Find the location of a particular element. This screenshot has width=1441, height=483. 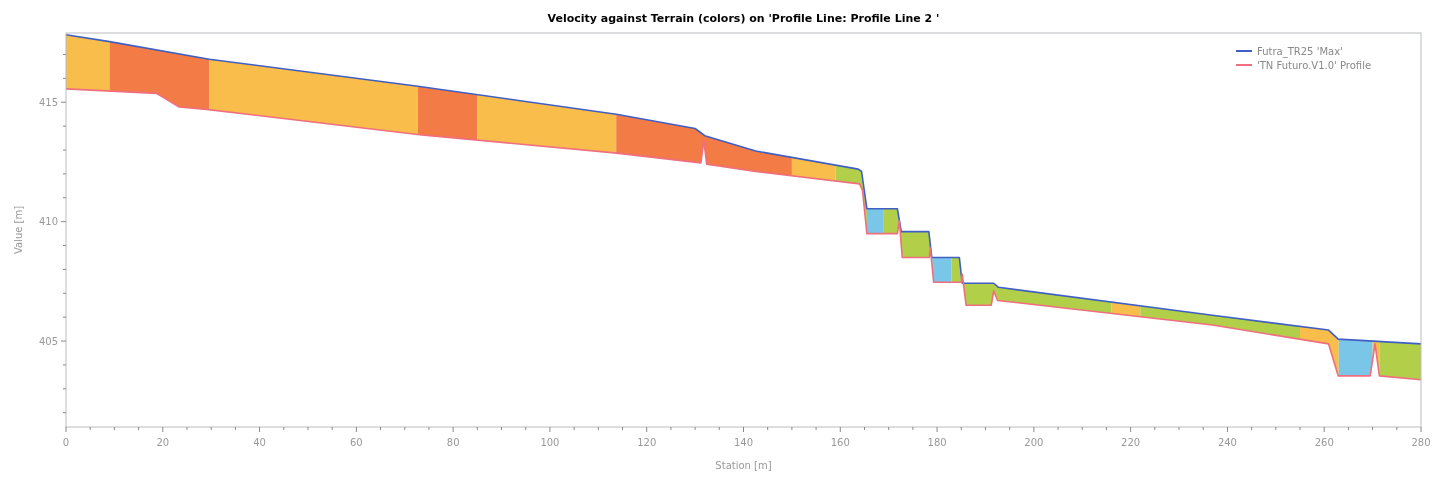

x-tick-label: 260 is located at coordinates (1324, 442).